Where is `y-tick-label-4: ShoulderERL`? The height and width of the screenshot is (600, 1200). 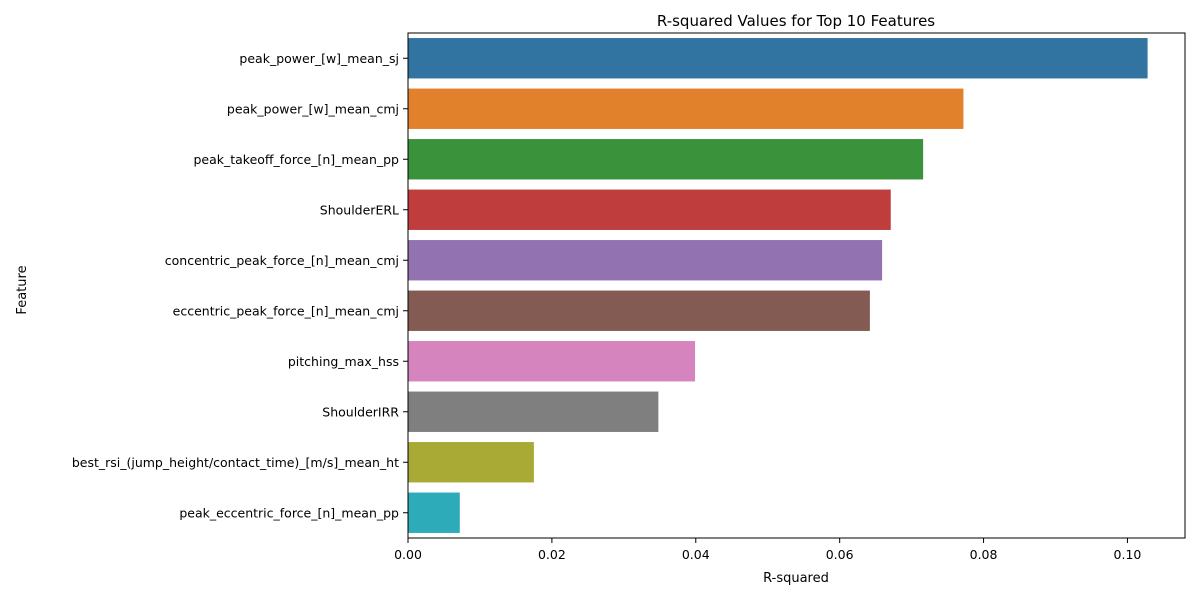
y-tick-label-4: ShoulderERL is located at coordinates (359, 209).